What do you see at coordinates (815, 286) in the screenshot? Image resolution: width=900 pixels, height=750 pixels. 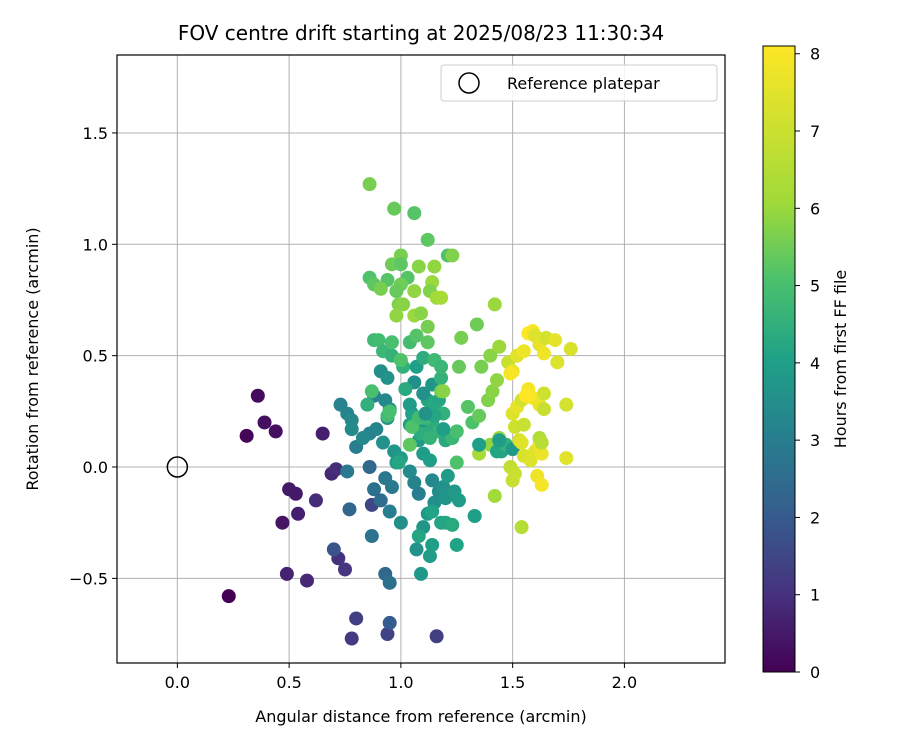 I see `colorbar-tick-label: 5` at bounding box center [815, 286].